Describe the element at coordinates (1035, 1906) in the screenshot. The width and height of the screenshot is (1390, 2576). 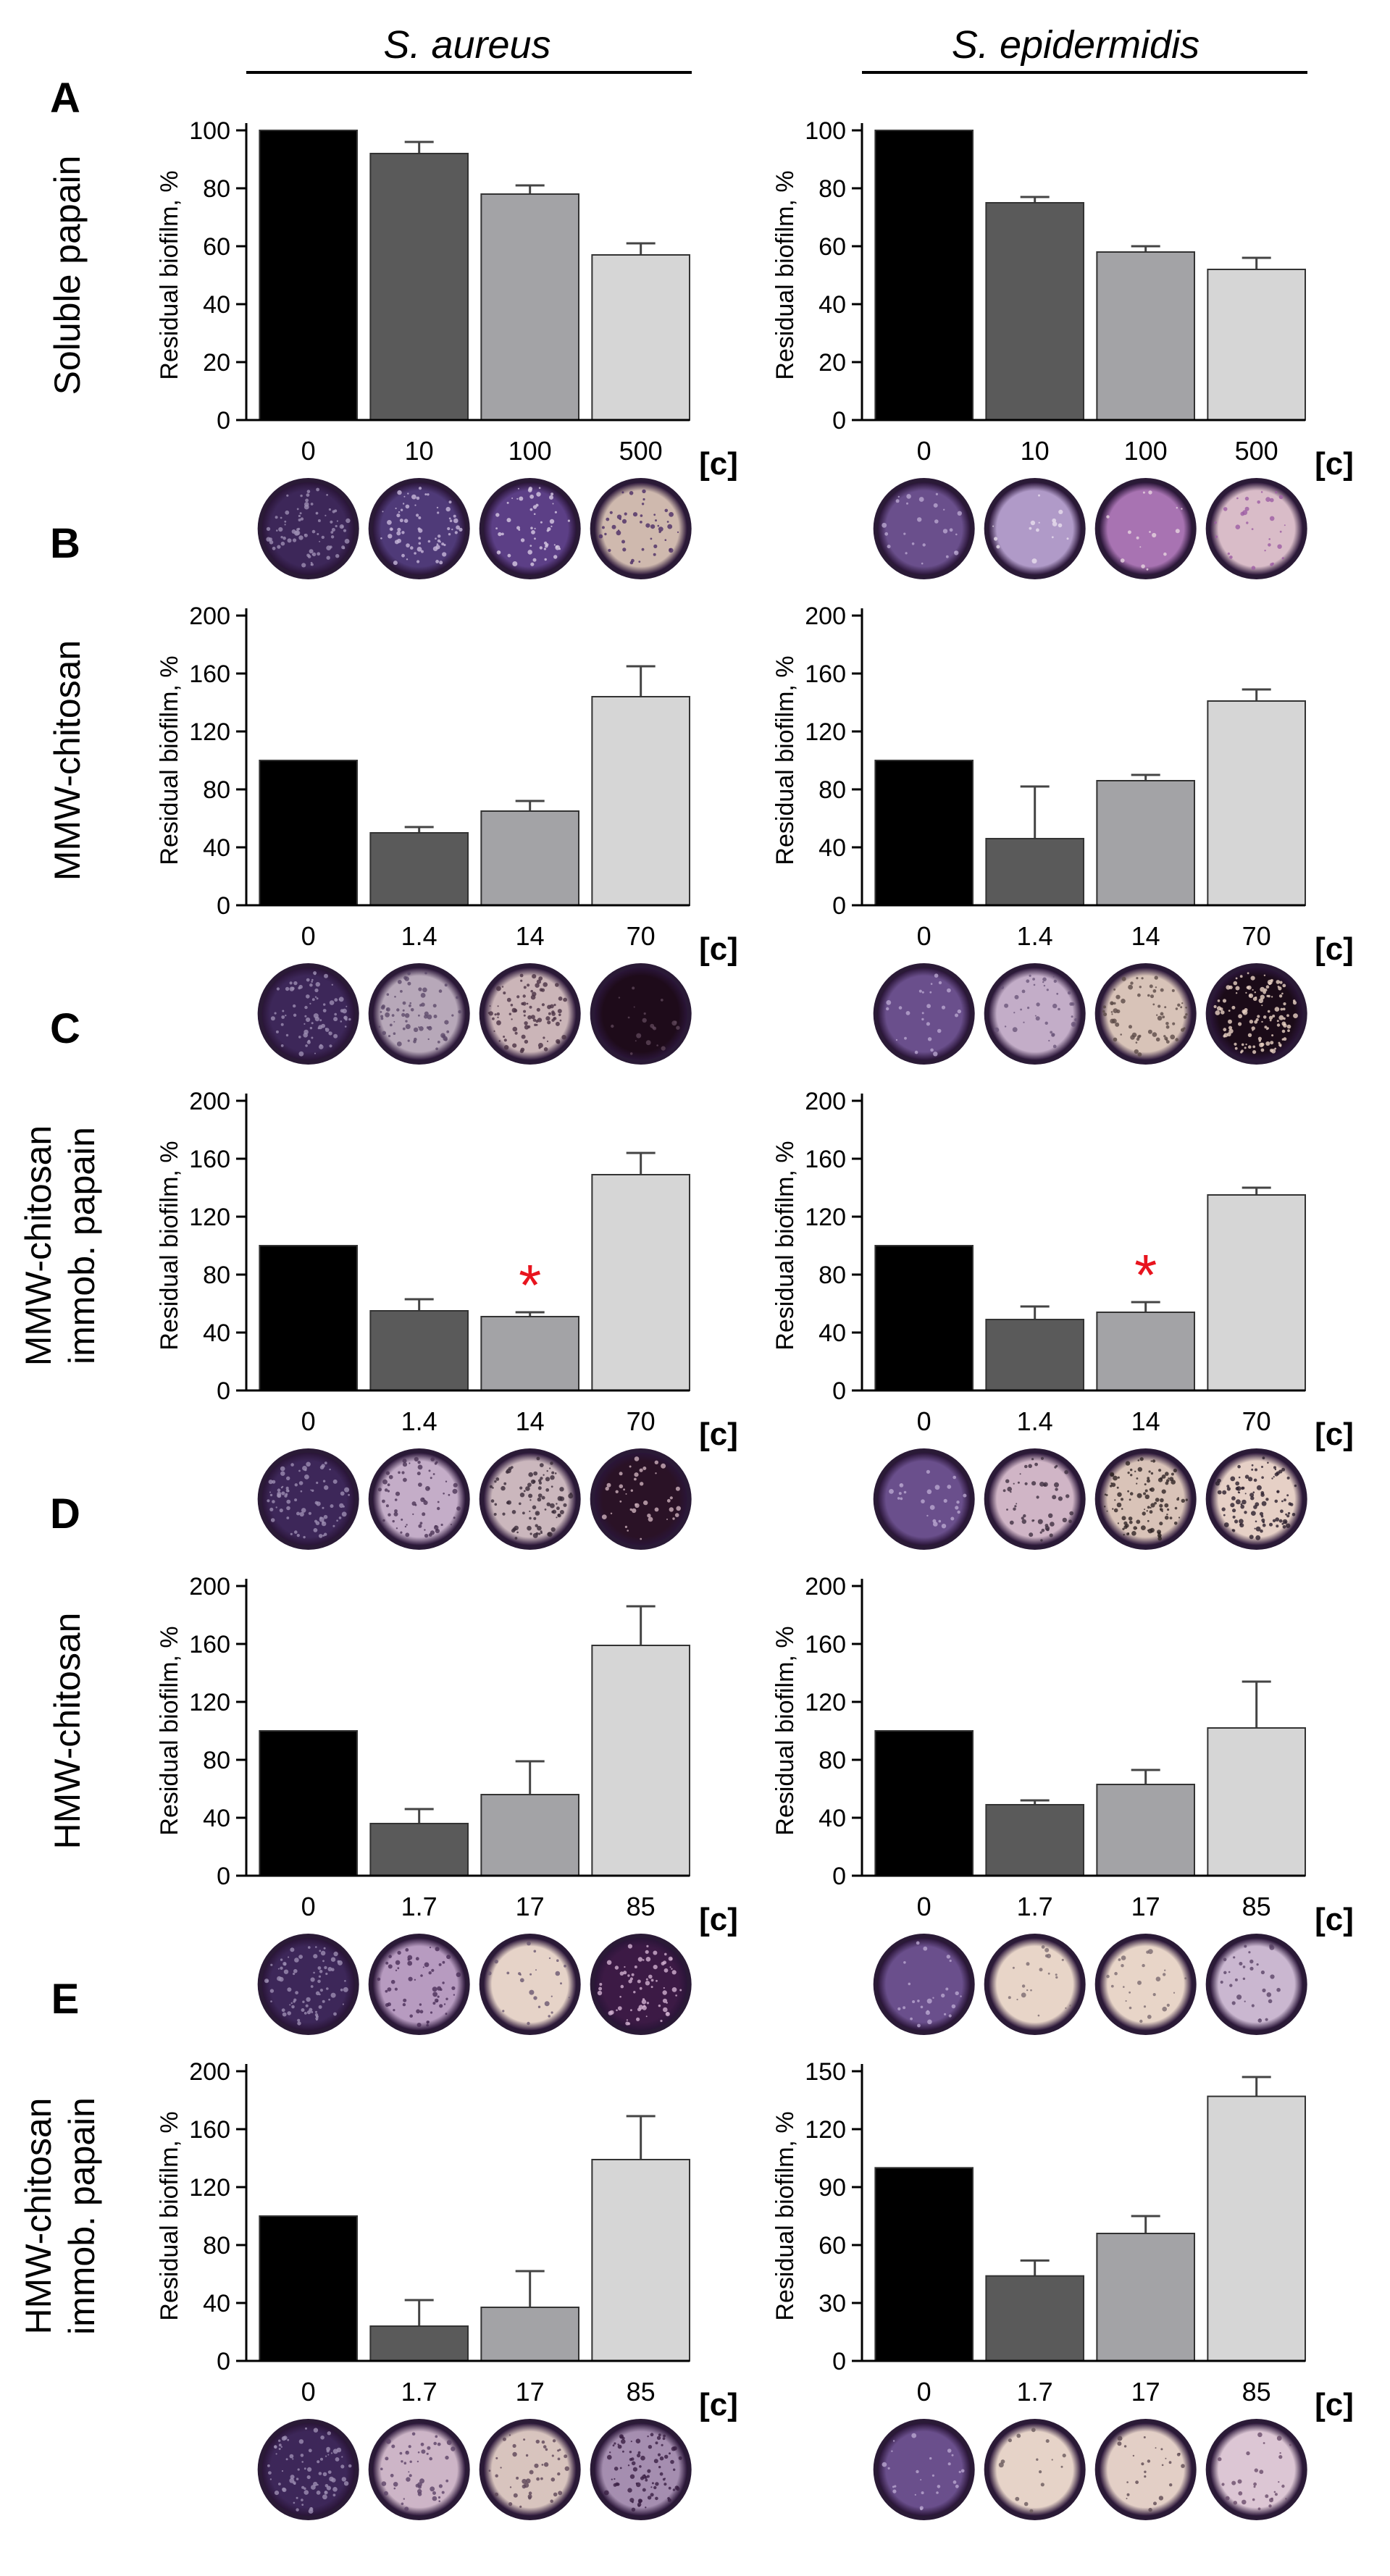
I see `x-tick-label: 1.7` at that location.